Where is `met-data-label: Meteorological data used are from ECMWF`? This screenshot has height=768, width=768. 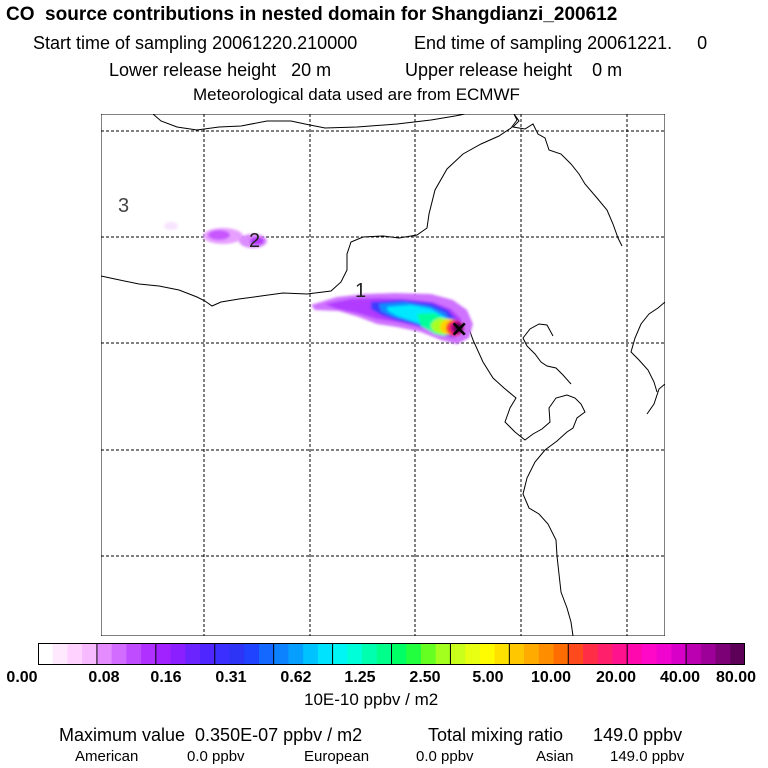
met-data-label: Meteorological data used are from ECMWF is located at coordinates (356, 94).